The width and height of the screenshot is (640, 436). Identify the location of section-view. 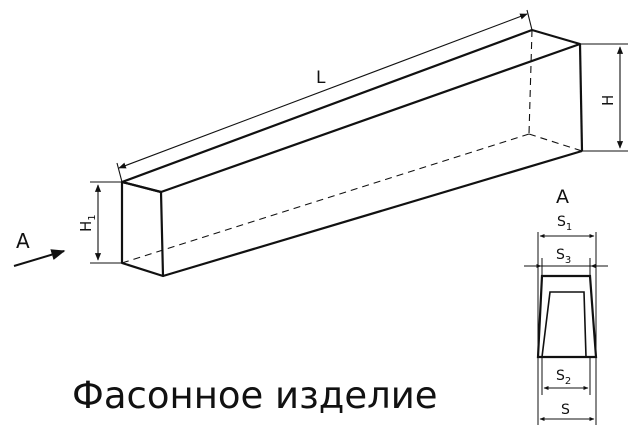
(566, 328).